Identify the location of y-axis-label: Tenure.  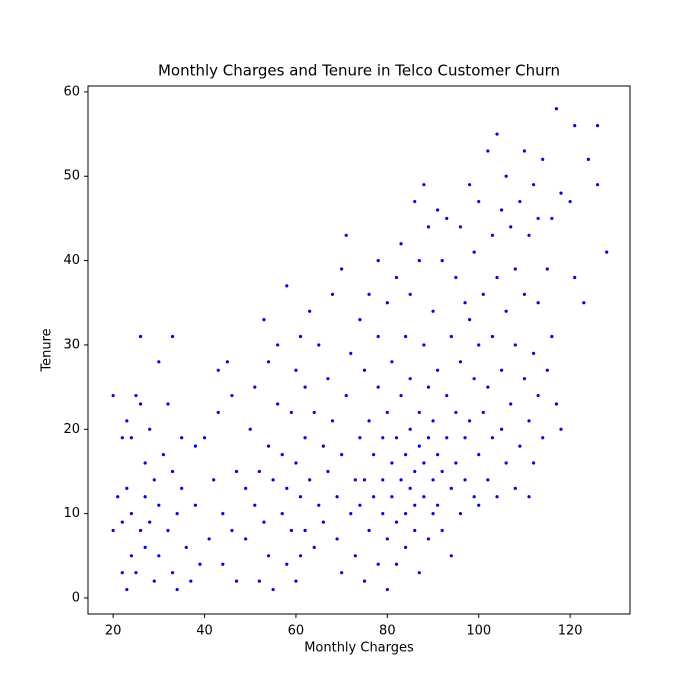
(47, 350).